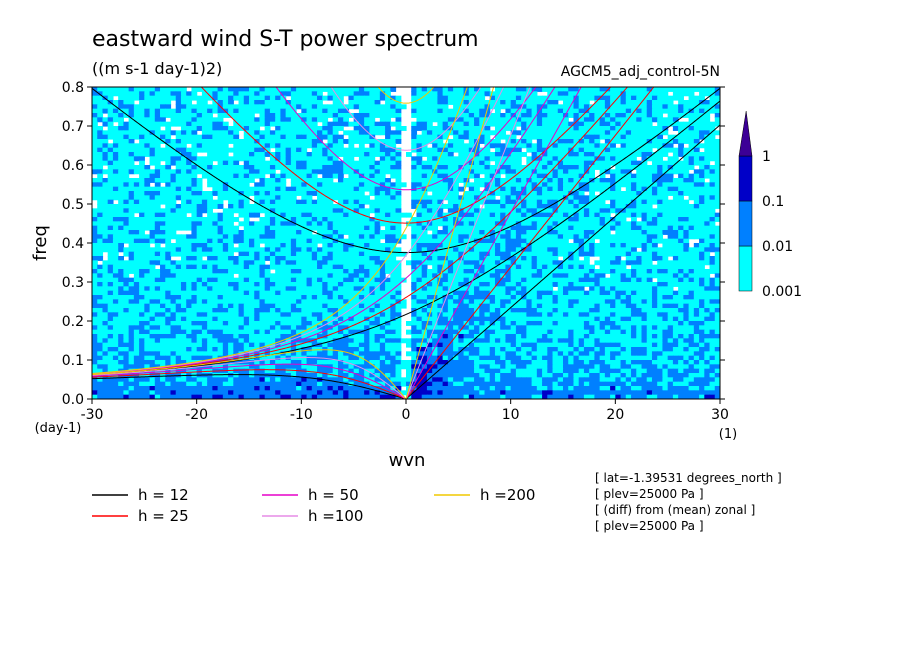 The height and width of the screenshot is (654, 904). I want to click on x-axis-label: wvn, so click(407, 460).